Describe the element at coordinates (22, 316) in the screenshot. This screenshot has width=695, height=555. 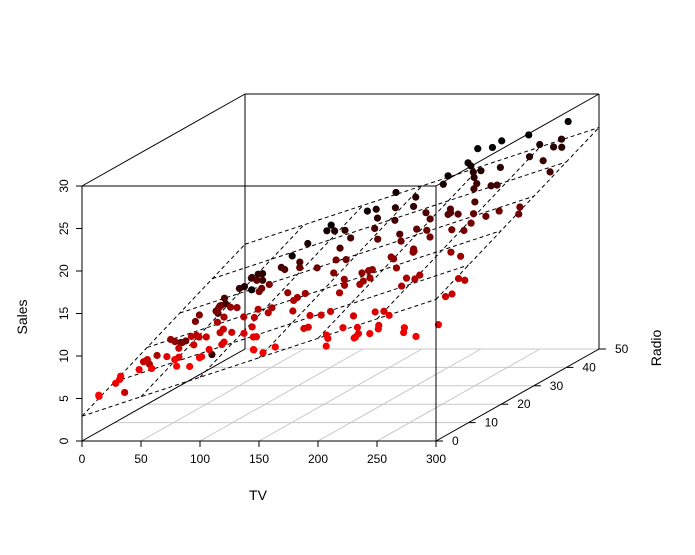
I see `z-axis-title: Sales` at that location.